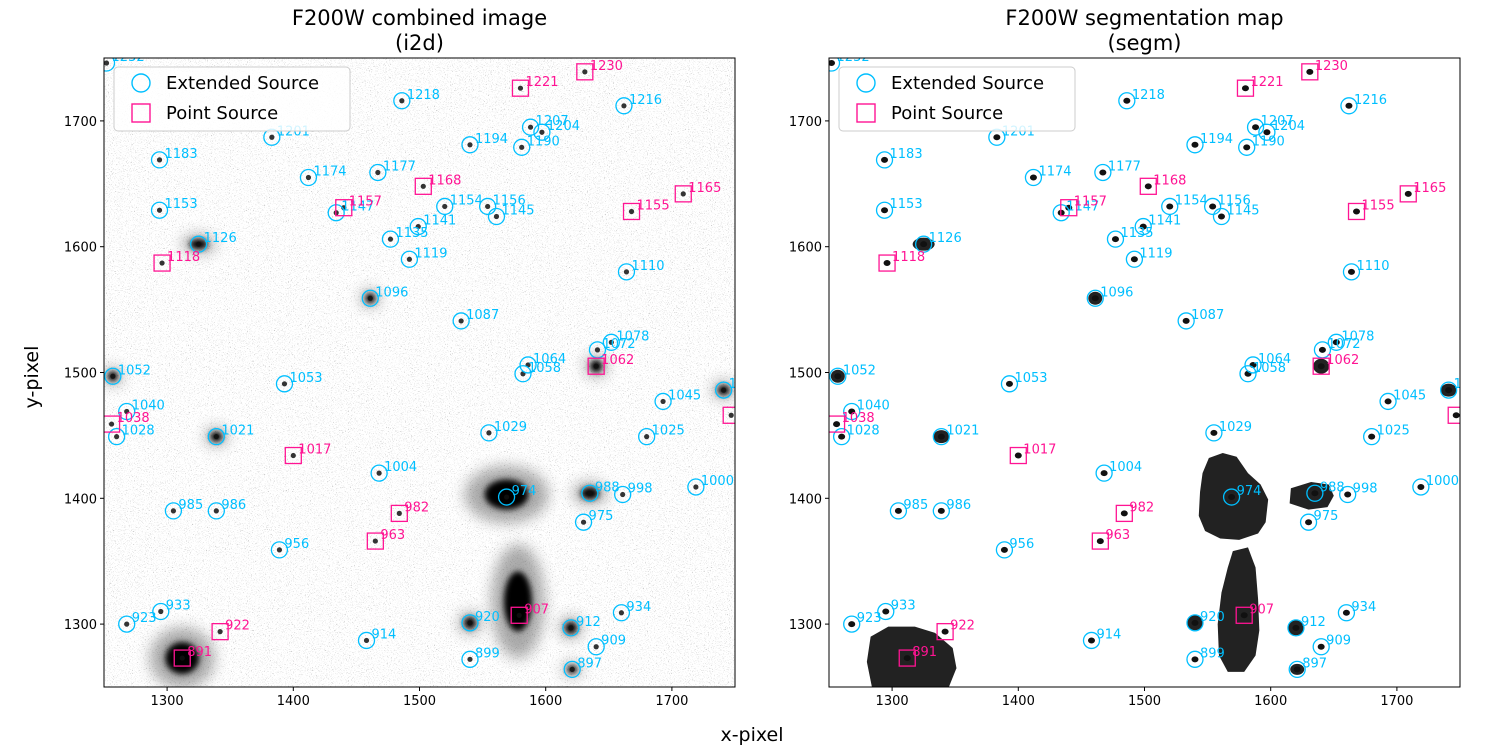 The image size is (1504, 756). Describe the element at coordinates (419, 18) in the screenshot. I see `left-panel-title-line1: F200W combined image` at that location.